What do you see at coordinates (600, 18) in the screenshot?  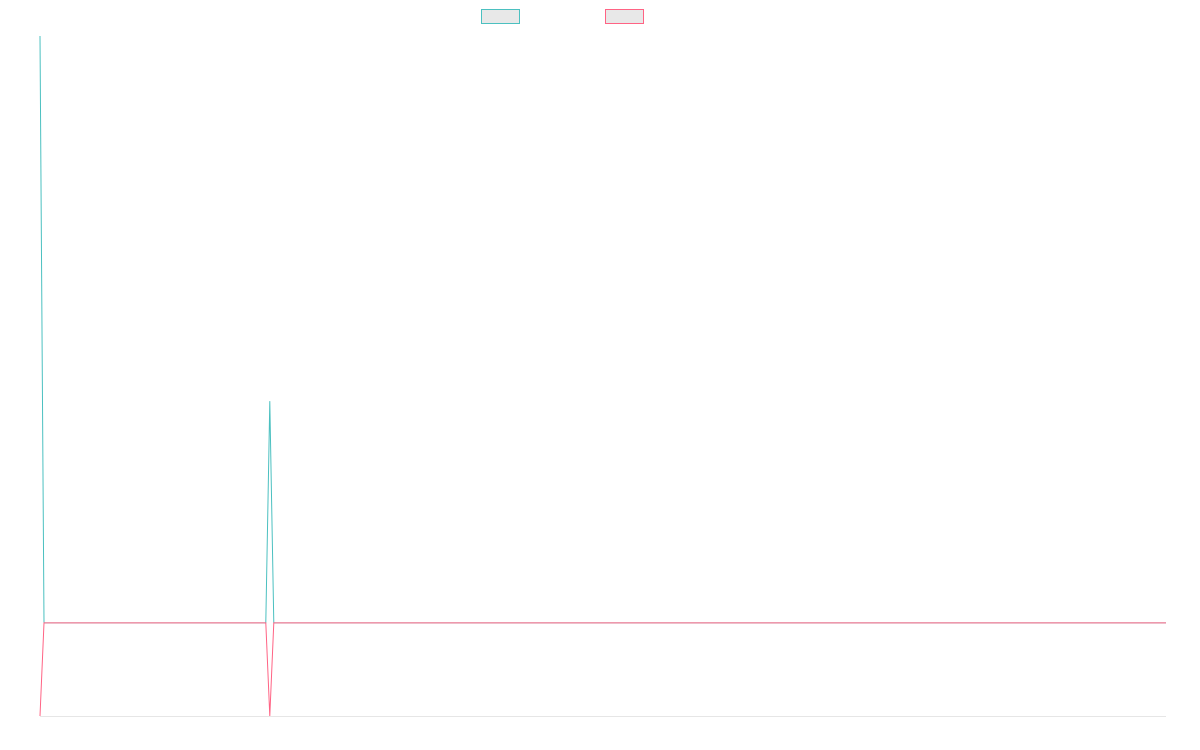 I see `chart-legend` at bounding box center [600, 18].